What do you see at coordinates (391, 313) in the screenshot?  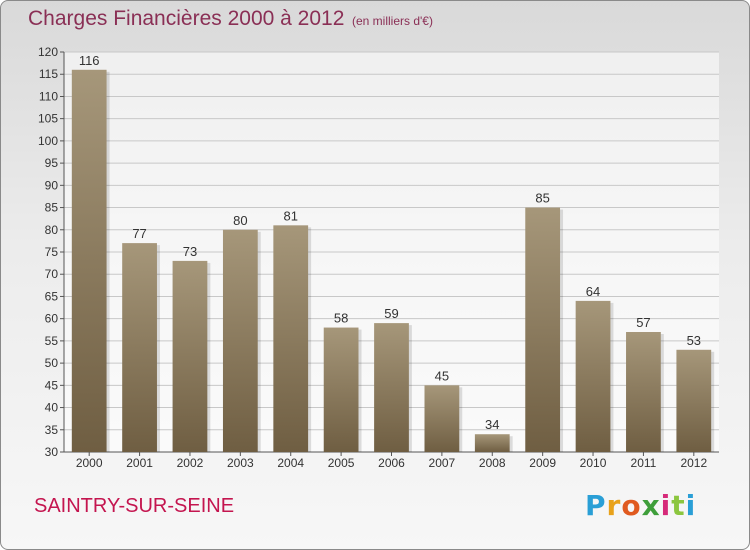 I see `data-label: 59` at bounding box center [391, 313].